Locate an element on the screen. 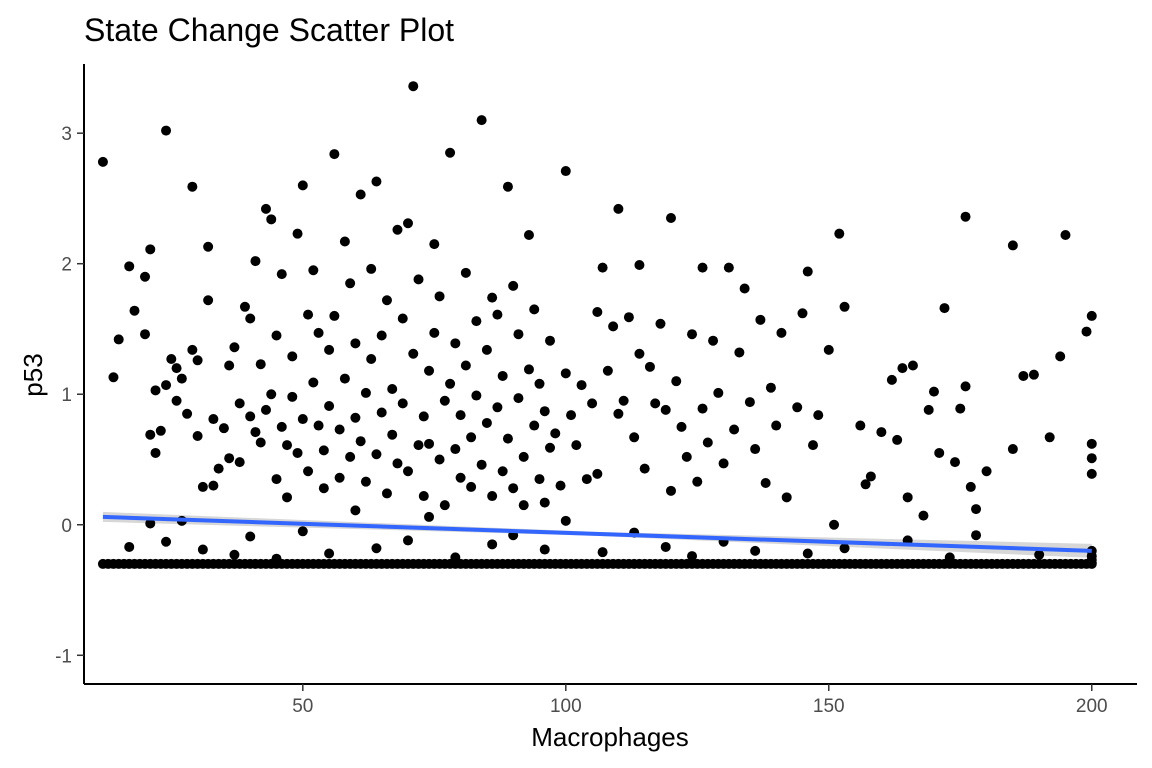 The height and width of the screenshot is (768, 1152). y-tick-label: 1 is located at coordinates (66, 395).